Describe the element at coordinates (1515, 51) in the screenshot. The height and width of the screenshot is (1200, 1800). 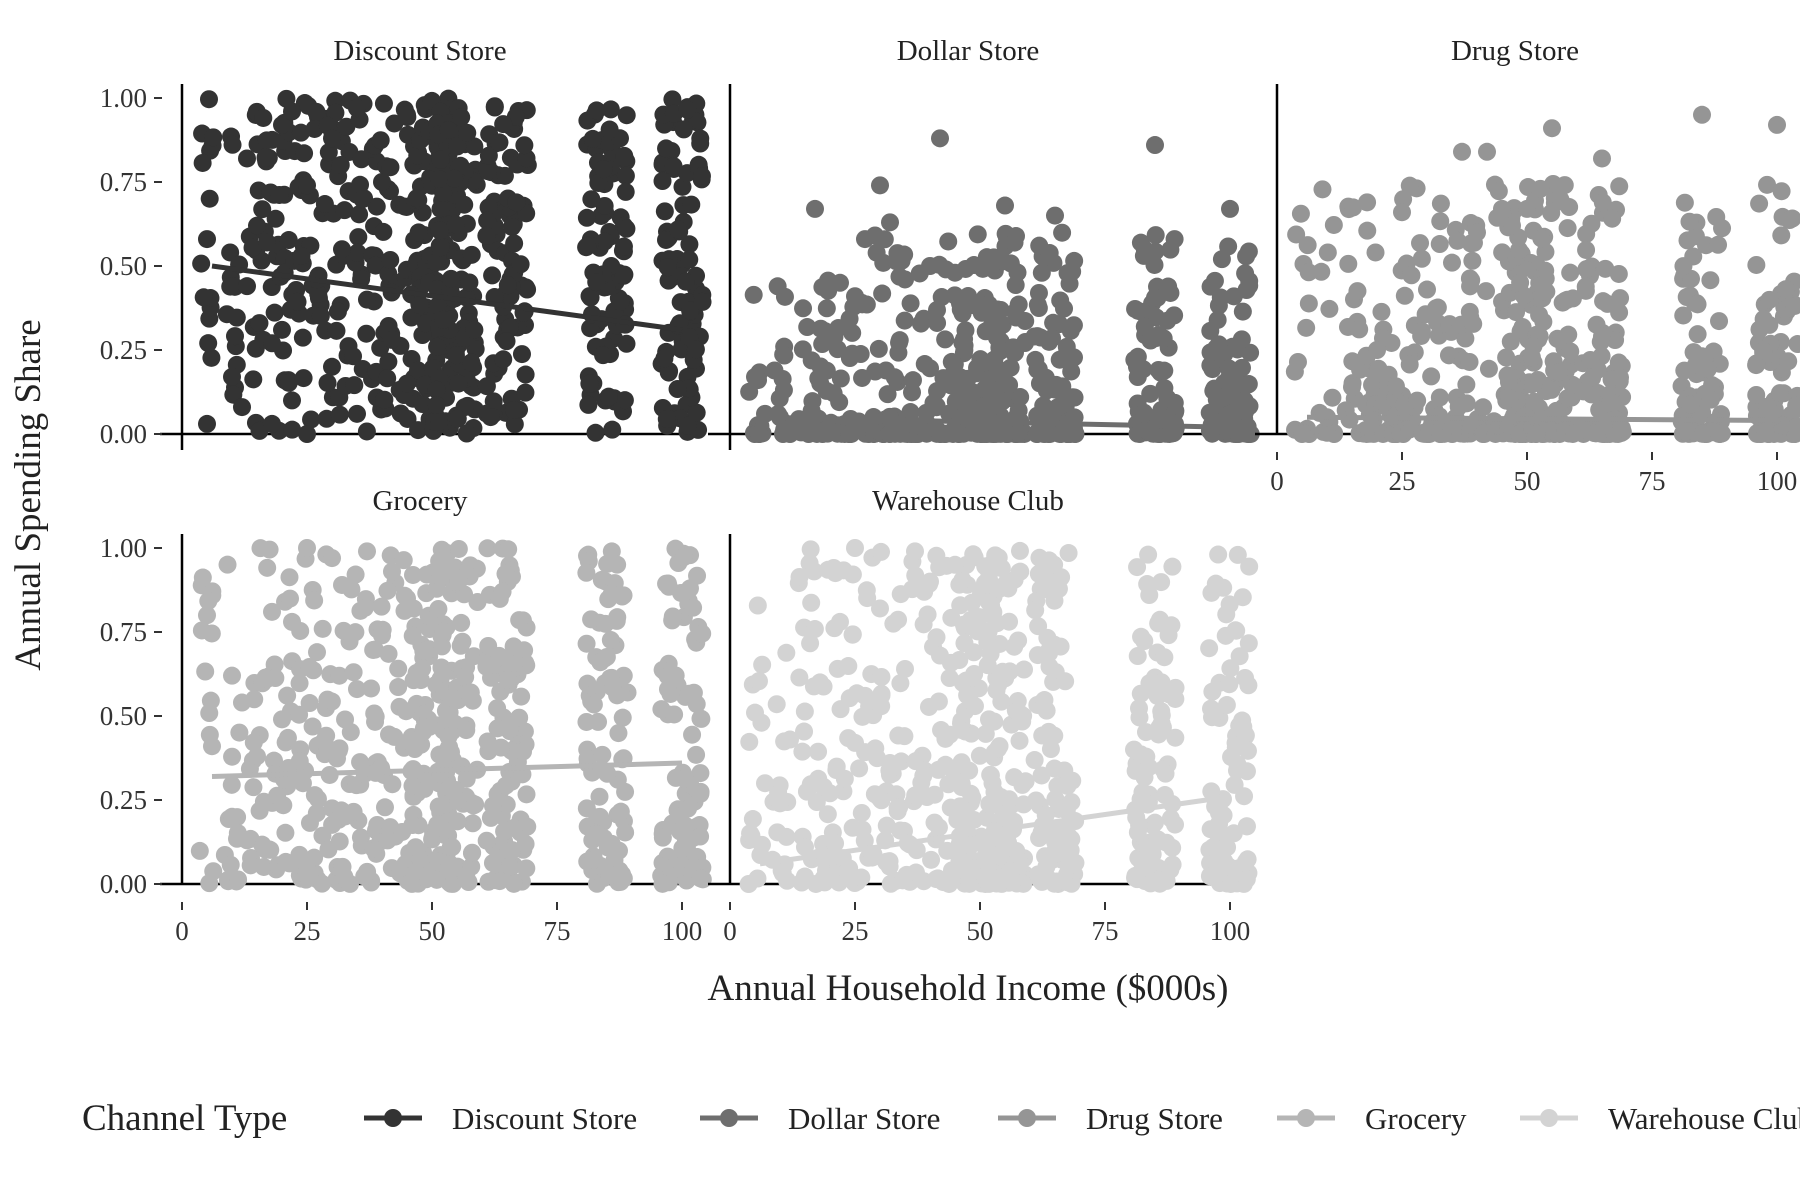
I see `panel-title: Drug Store` at that location.